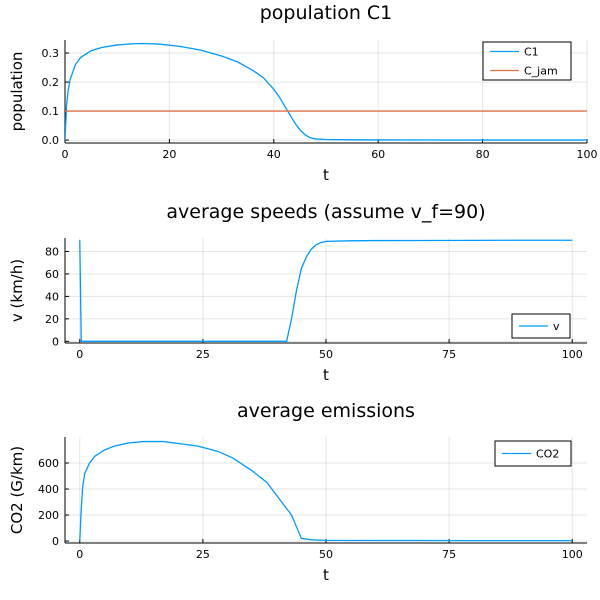 The width and height of the screenshot is (600, 600). What do you see at coordinates (556, 326) in the screenshot?
I see `legend-label: v` at bounding box center [556, 326].